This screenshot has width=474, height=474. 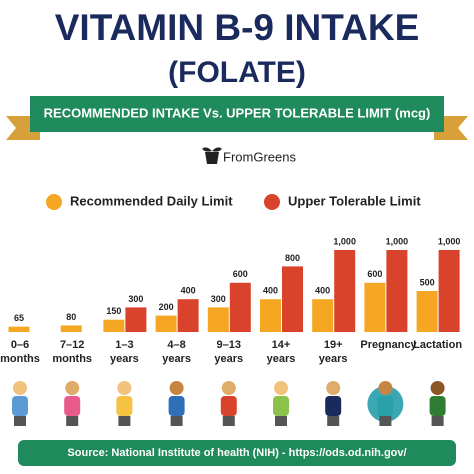 What do you see at coordinates (124, 352) in the screenshot?
I see `x-tick-label: 1–3 years` at bounding box center [124, 352].